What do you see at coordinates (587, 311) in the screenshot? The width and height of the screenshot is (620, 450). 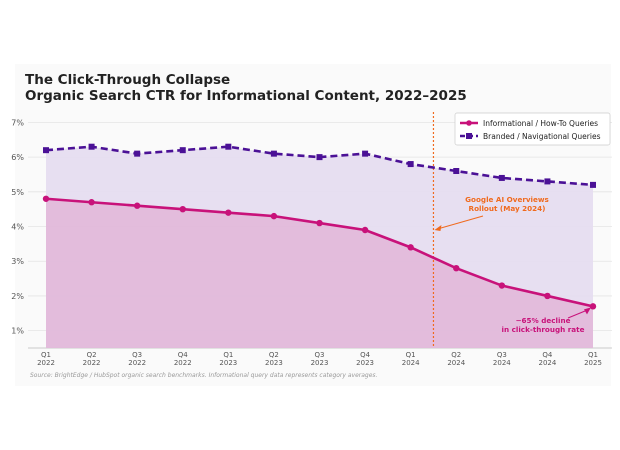 I see `decline-arrowhead` at bounding box center [587, 311].